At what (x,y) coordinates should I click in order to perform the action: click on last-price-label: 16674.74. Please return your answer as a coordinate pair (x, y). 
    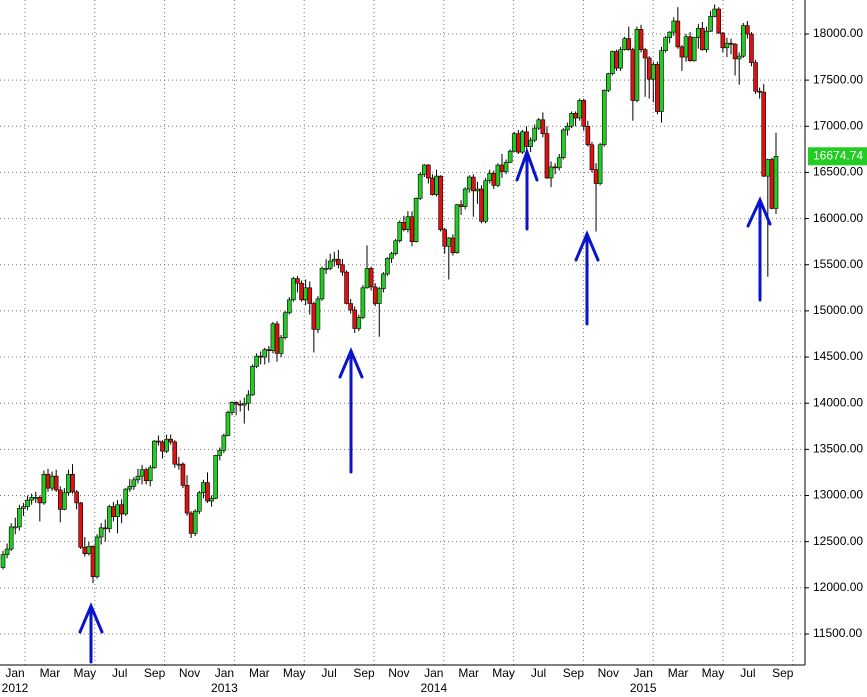
    Looking at the image, I should click on (838, 155).